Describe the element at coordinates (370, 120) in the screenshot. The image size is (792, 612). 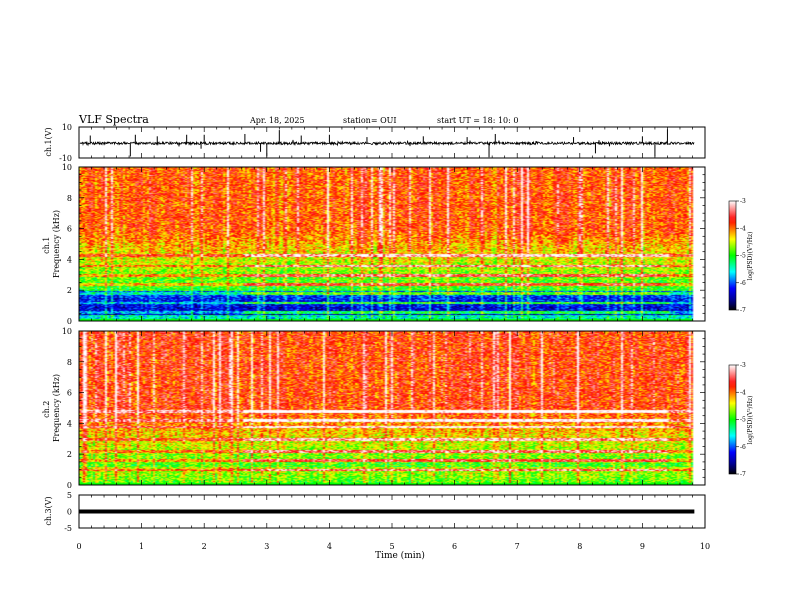
I see `station-label: station= OUI` at that location.